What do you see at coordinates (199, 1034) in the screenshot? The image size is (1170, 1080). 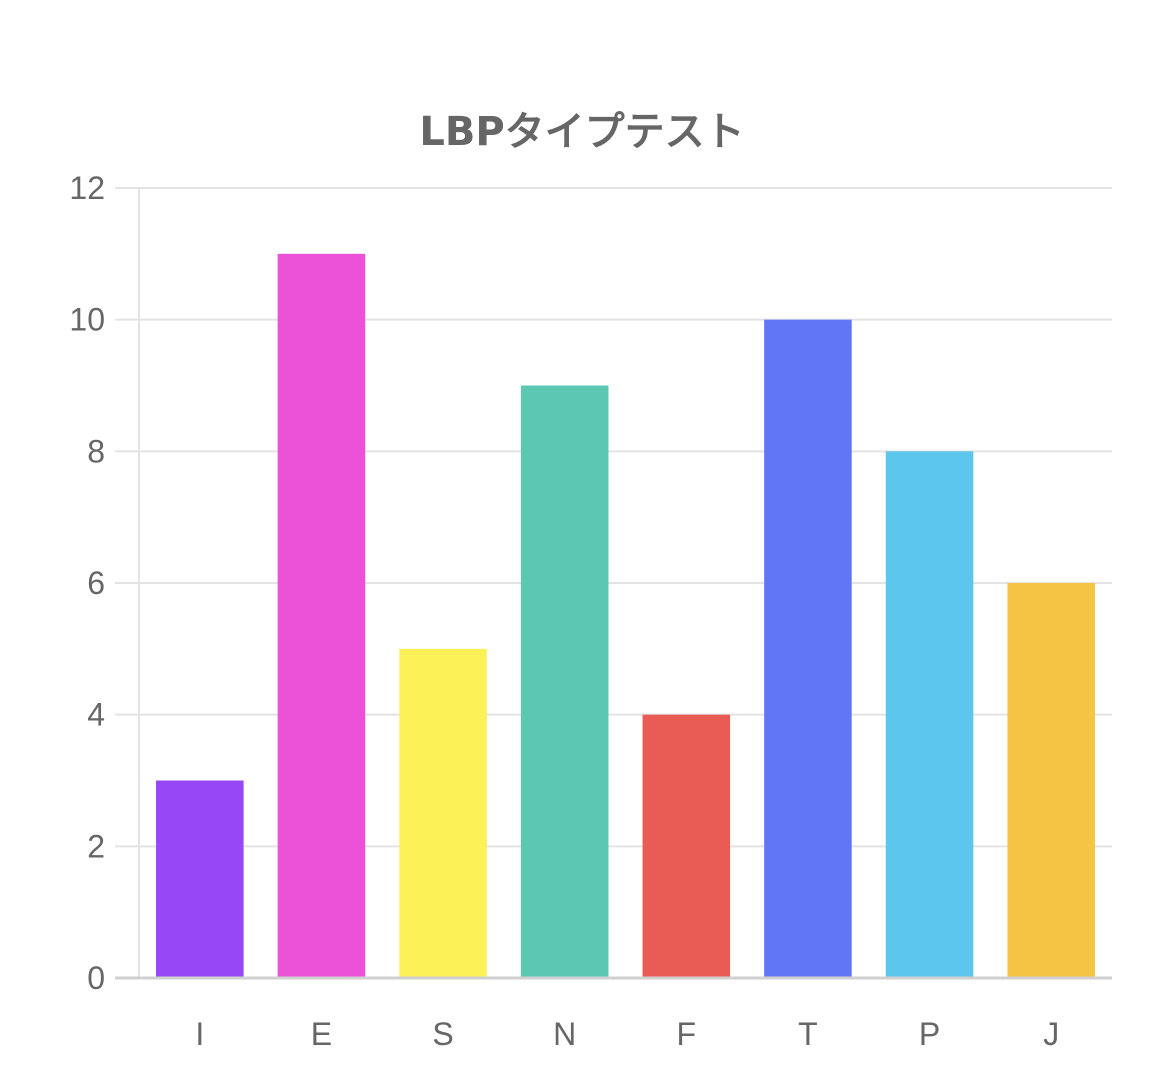 I see `x-tick-label: I` at bounding box center [199, 1034].